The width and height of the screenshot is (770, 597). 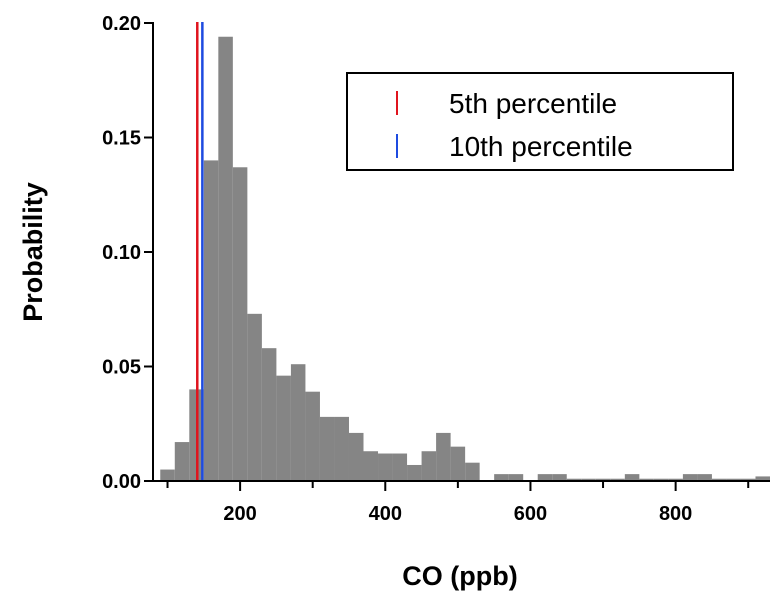 I want to click on legend: 5th percentile 10th percentile, so click(x=540, y=121).